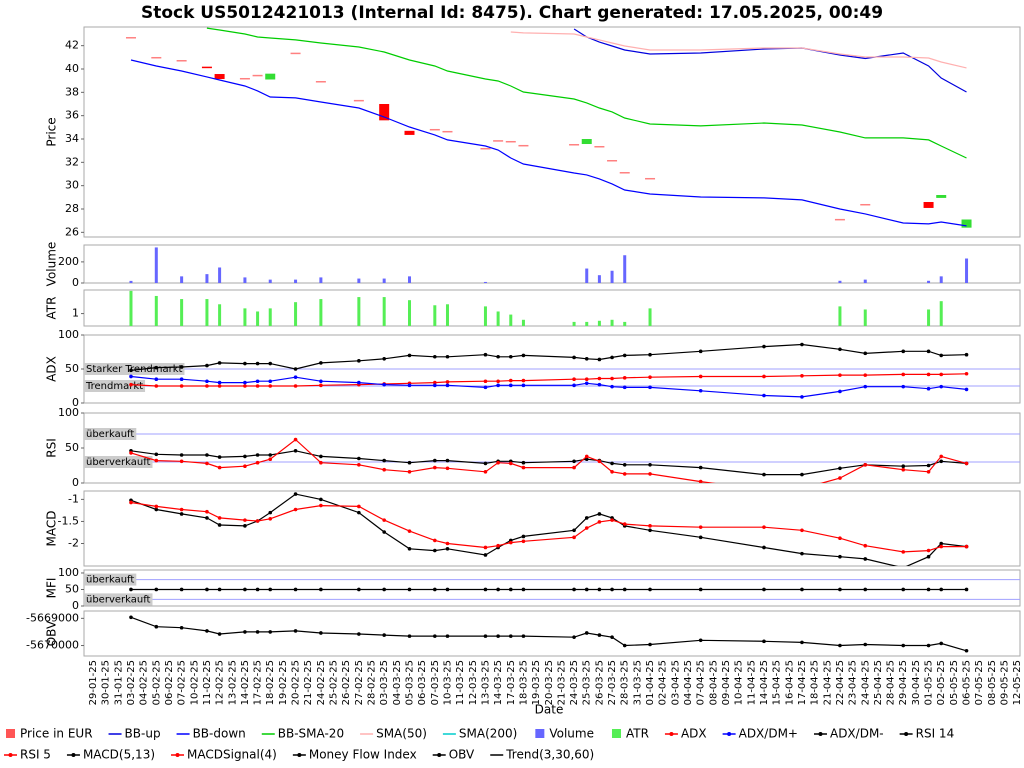  What do you see at coordinates (625, 682) in the screenshot?
I see `x-tick-label: 28-03-25` at bounding box center [625, 682].